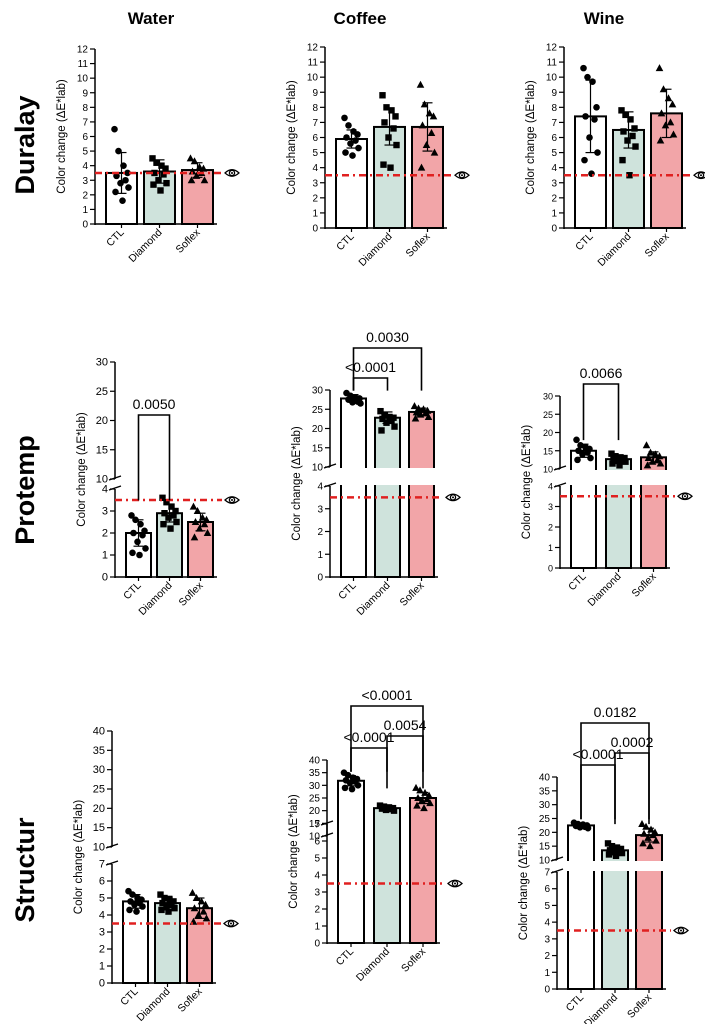  I want to click on p-value-label: <0.0001, so click(370, 367).